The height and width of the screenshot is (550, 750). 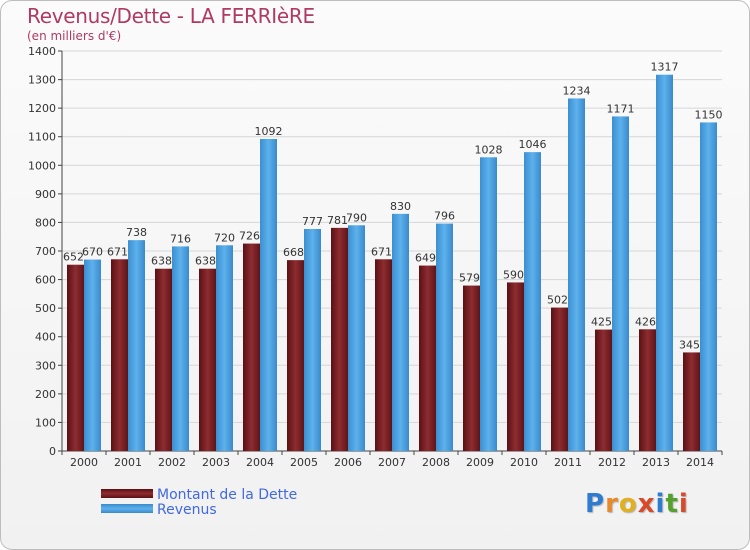 I want to click on data-label-revenue: 1150, so click(x=709, y=114).